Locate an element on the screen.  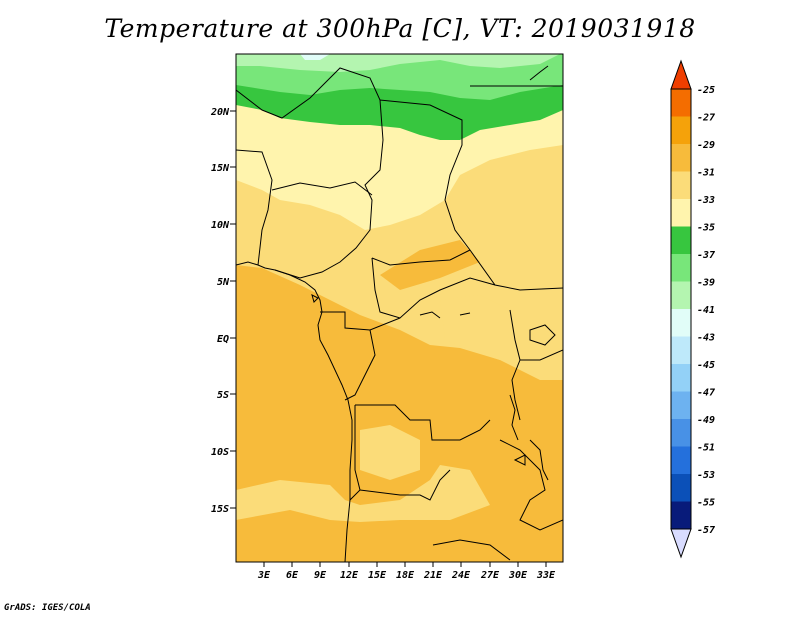
colorbar-cap-top is located at coordinates (681, 74).